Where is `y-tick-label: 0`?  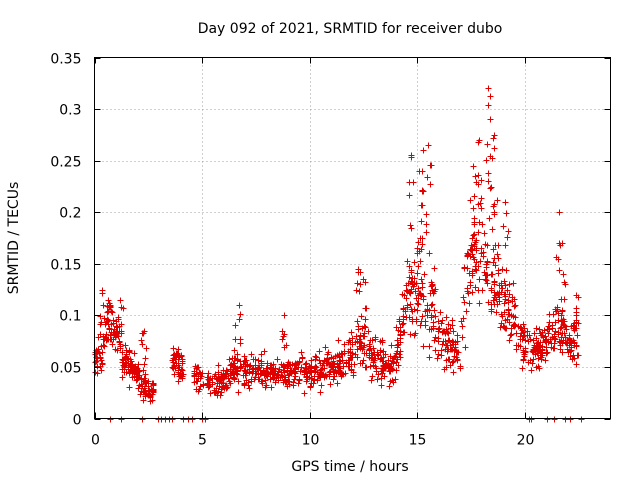 y-tick-label: 0 is located at coordinates (77, 421).